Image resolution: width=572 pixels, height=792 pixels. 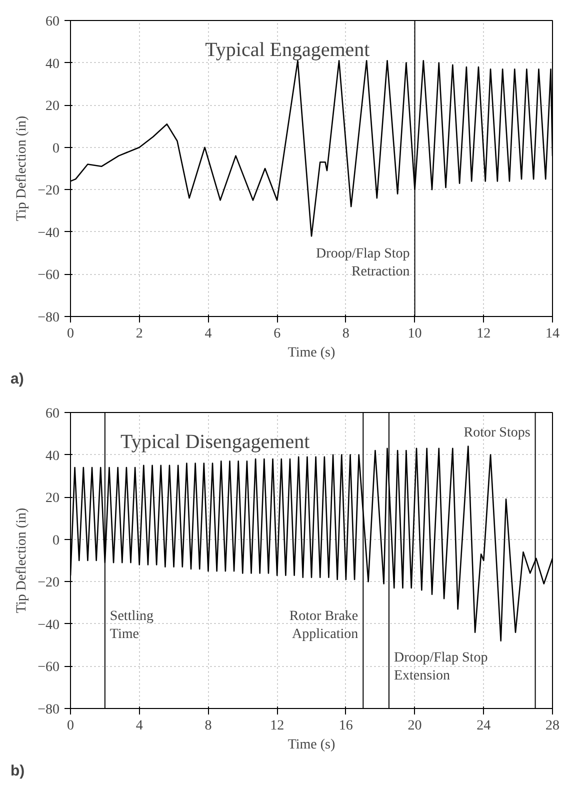 I want to click on text: Typical Engagement, so click(x=287, y=50).